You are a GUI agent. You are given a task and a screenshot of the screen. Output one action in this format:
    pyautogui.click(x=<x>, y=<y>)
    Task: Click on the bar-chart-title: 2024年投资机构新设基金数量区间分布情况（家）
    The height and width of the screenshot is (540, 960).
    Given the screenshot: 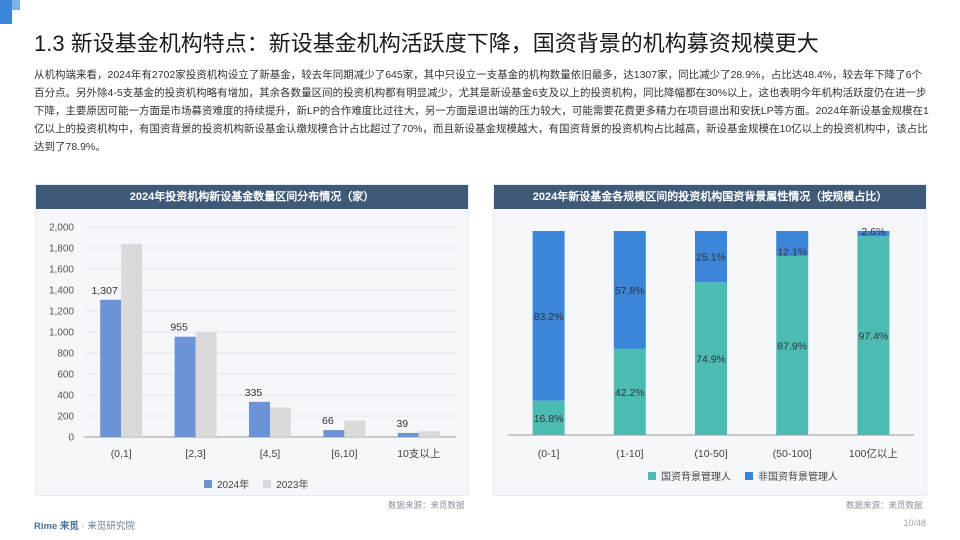 What is the action you would take?
    pyautogui.click(x=252, y=197)
    